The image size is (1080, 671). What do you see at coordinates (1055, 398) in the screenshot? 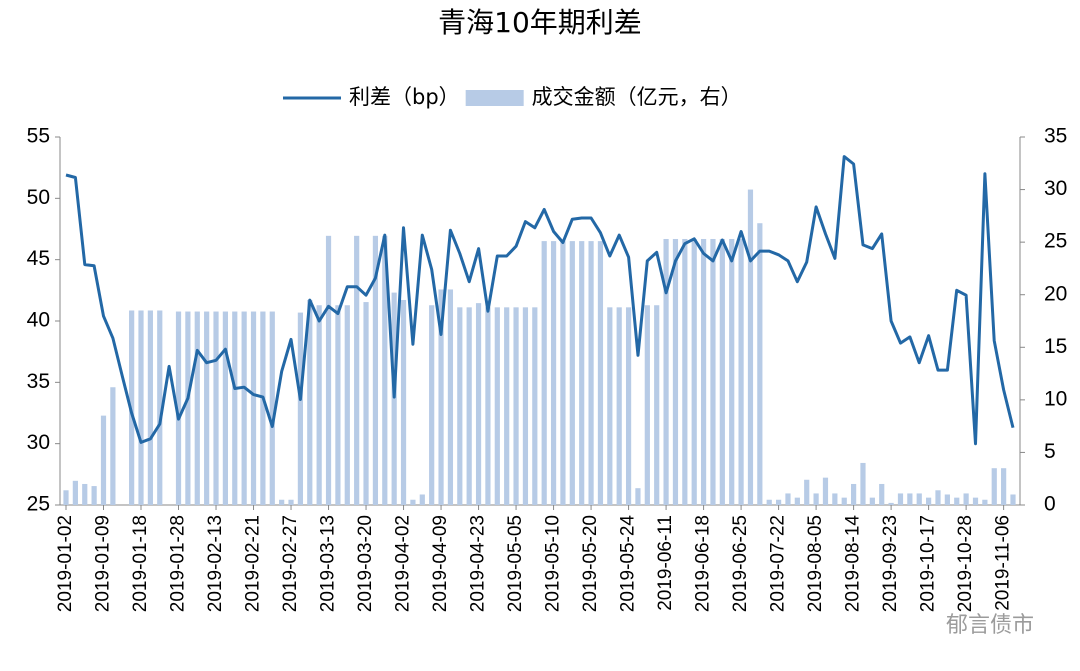
I see `y2-tick-label: 10` at bounding box center [1055, 398].